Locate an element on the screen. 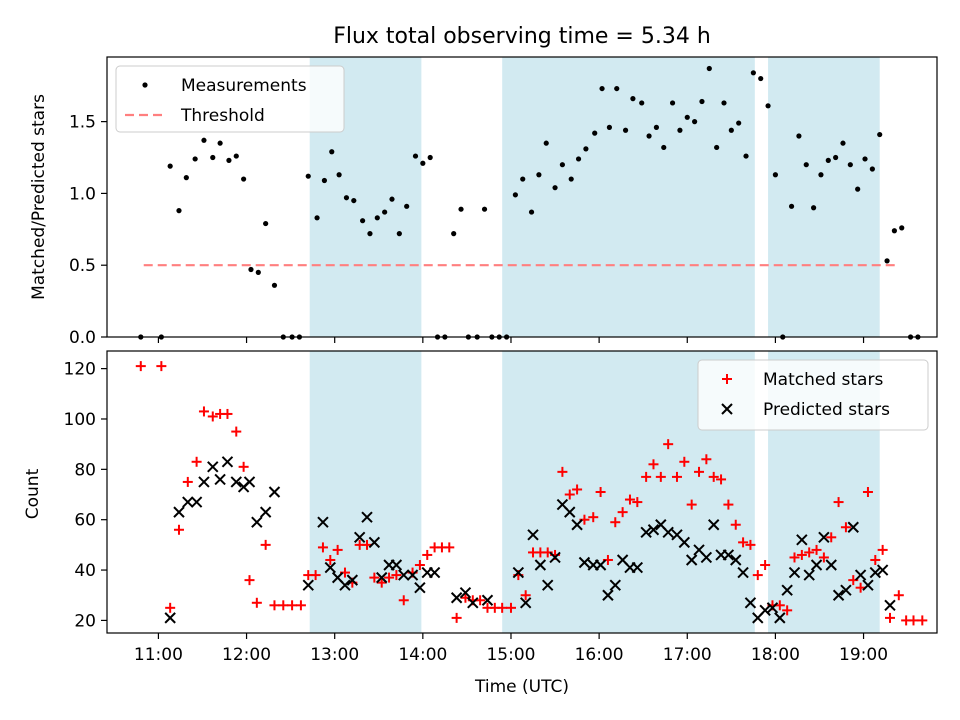 Image resolution: width=960 pixels, height=720 pixels. top-y-tick-label: 1.5 is located at coordinates (82, 123).